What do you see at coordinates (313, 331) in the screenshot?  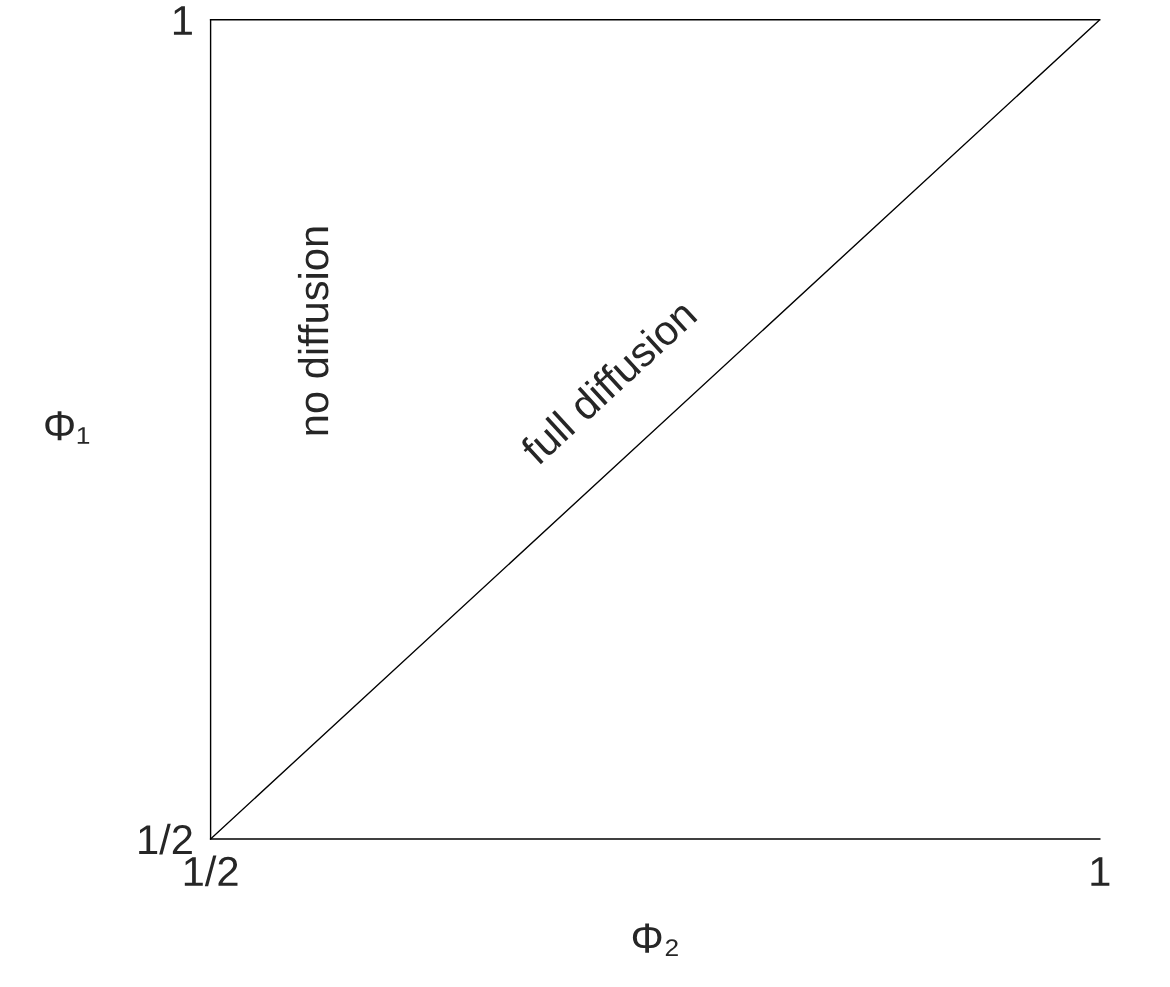 I see `annotation: no diffusion` at bounding box center [313, 331].